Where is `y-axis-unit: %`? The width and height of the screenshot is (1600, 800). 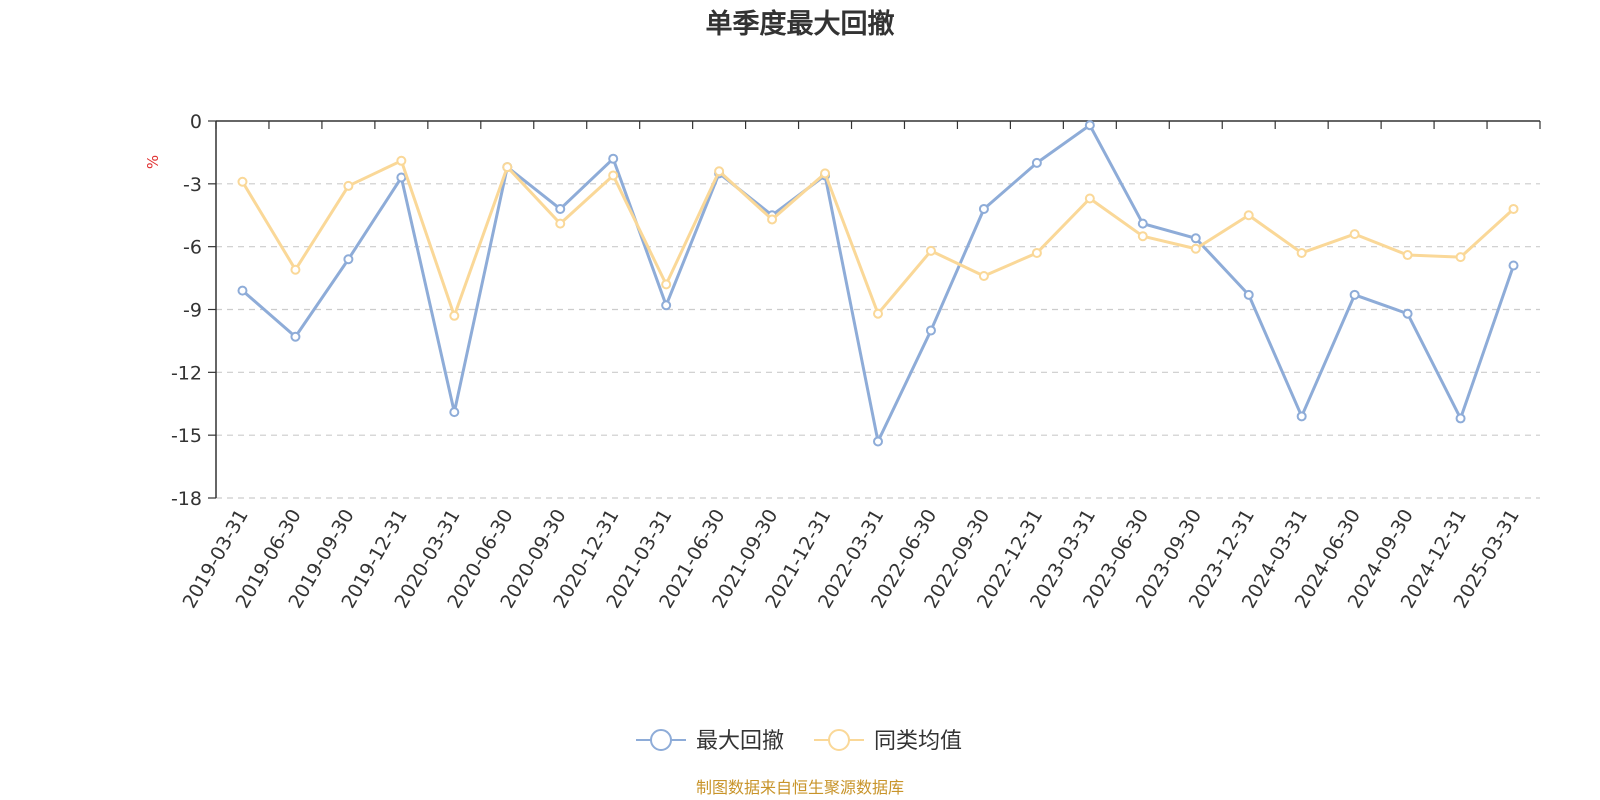
y-axis-unit: % is located at coordinates (153, 162).